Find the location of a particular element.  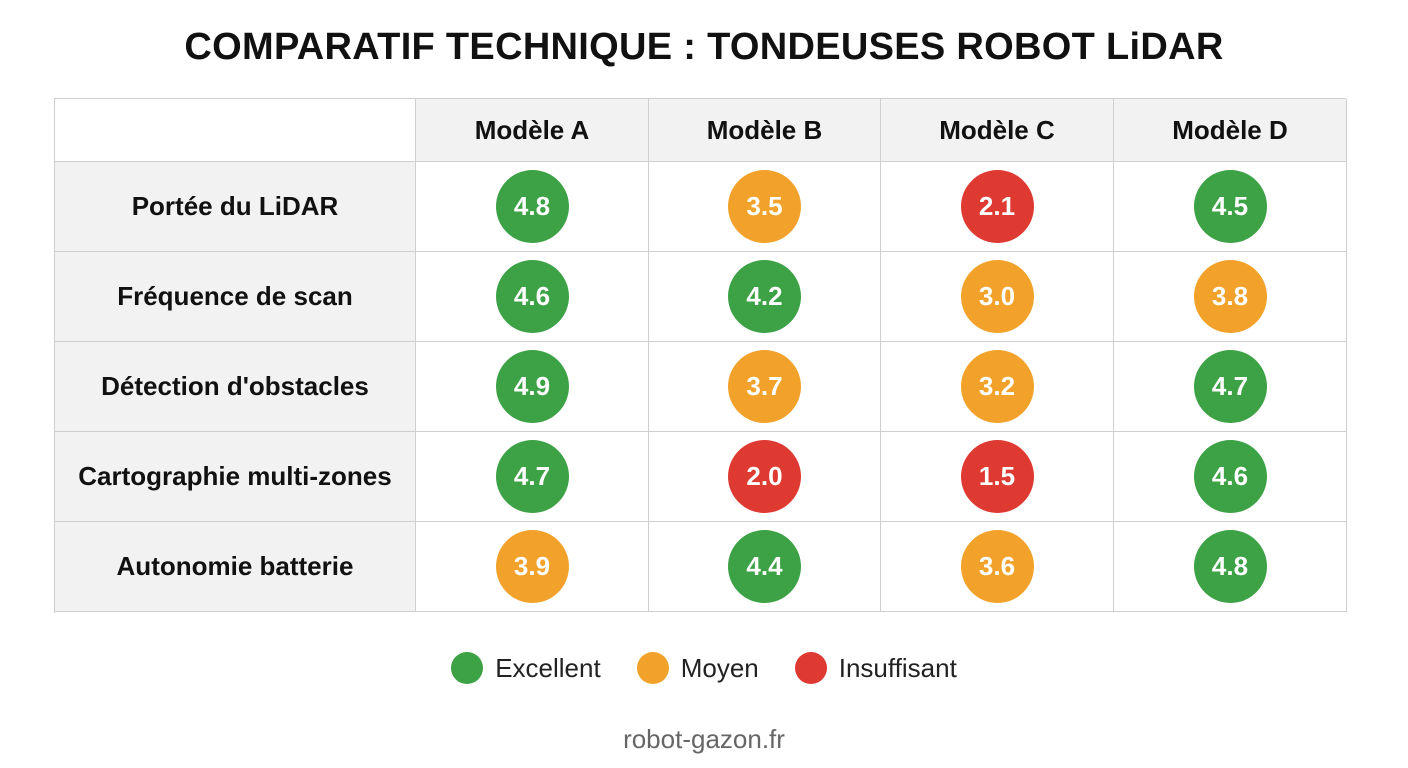

footer-source: robot-gazon.fr is located at coordinates (704, 739).